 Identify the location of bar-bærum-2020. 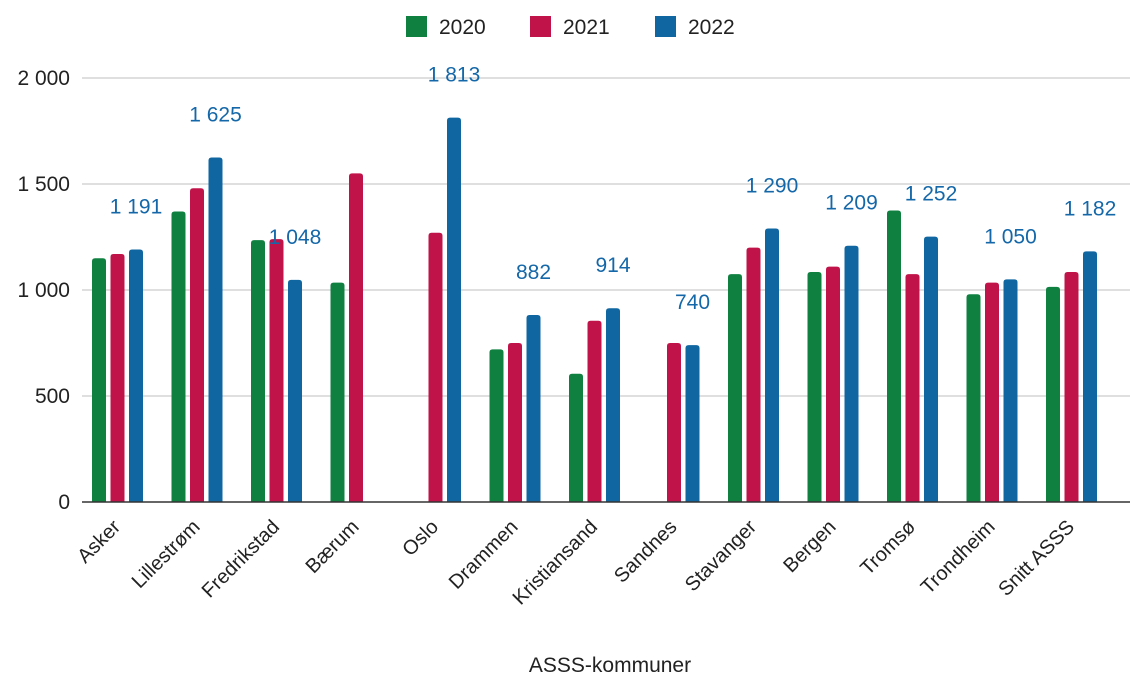
(337, 392).